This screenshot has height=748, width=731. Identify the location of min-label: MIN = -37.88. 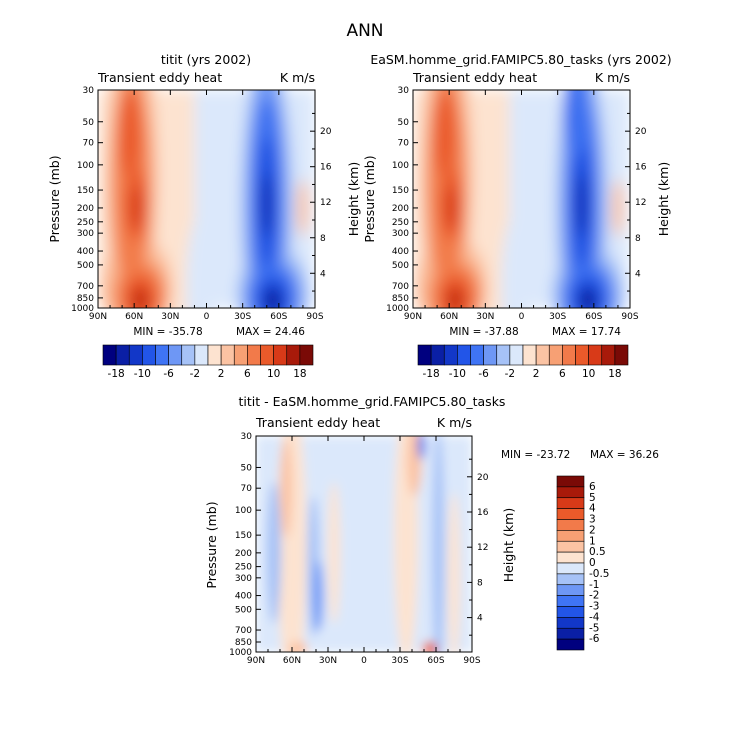
(483, 332).